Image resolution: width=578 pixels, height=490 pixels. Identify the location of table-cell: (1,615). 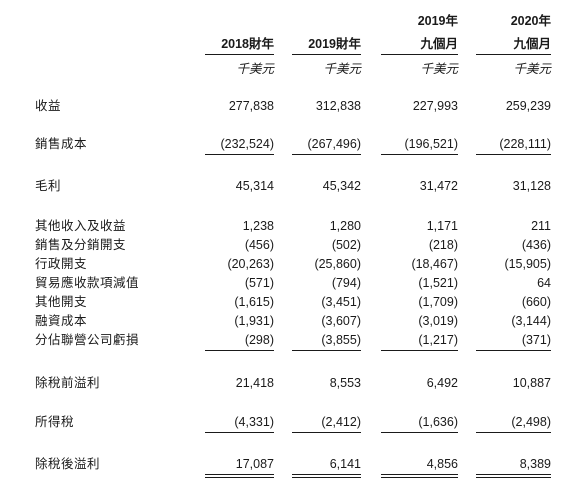
(254, 302).